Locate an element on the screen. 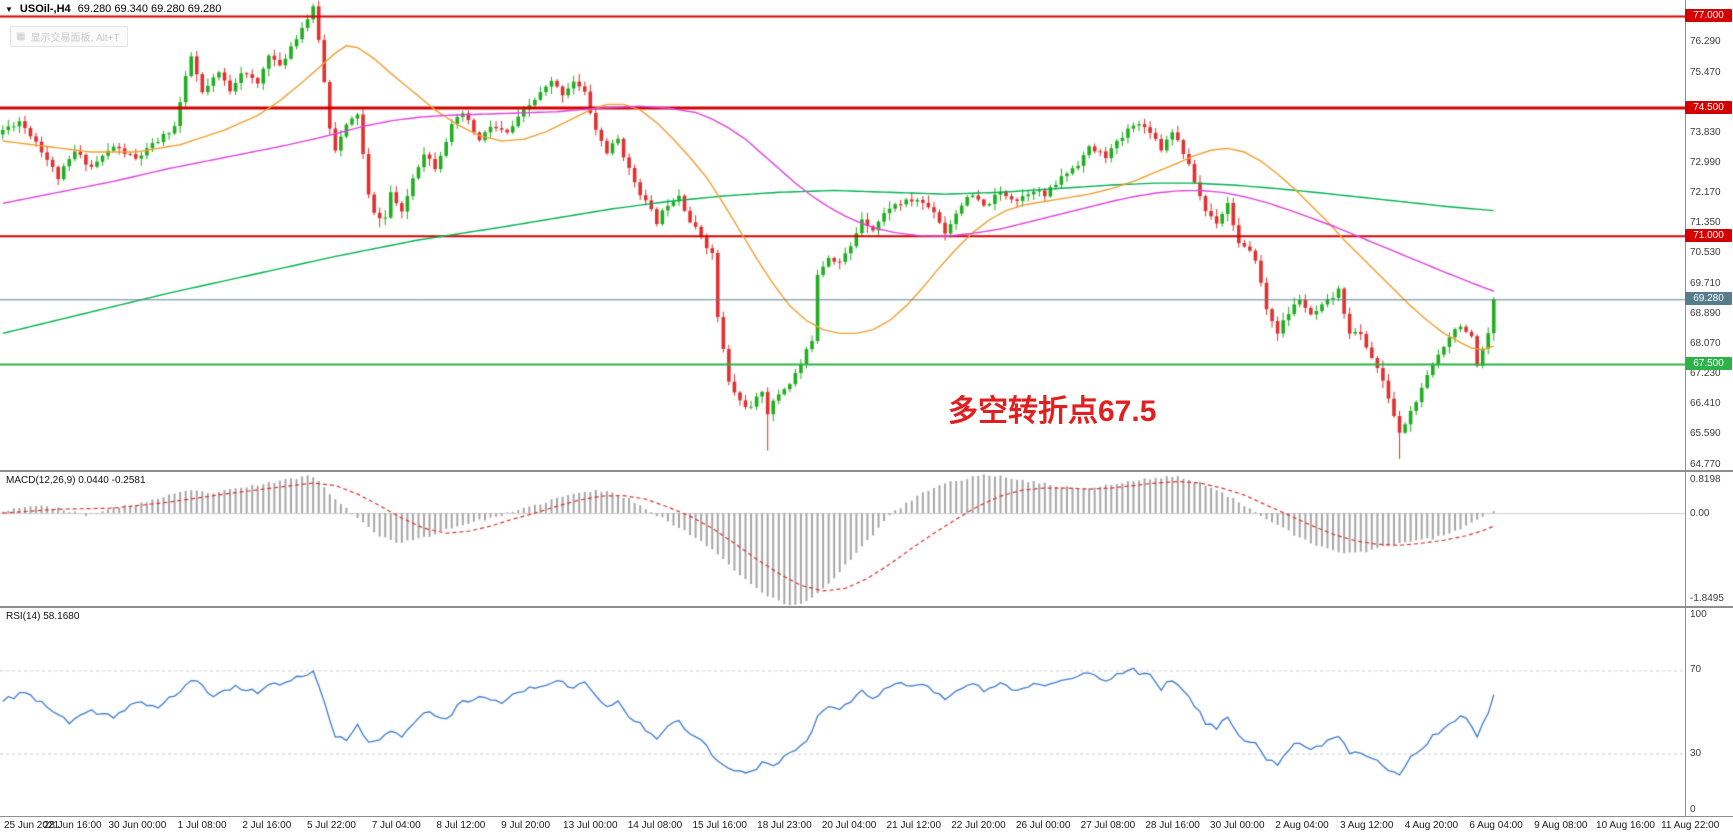 The height and width of the screenshot is (835, 1733). time-axis-label: 8 Jul 12:00 is located at coordinates (461, 825).